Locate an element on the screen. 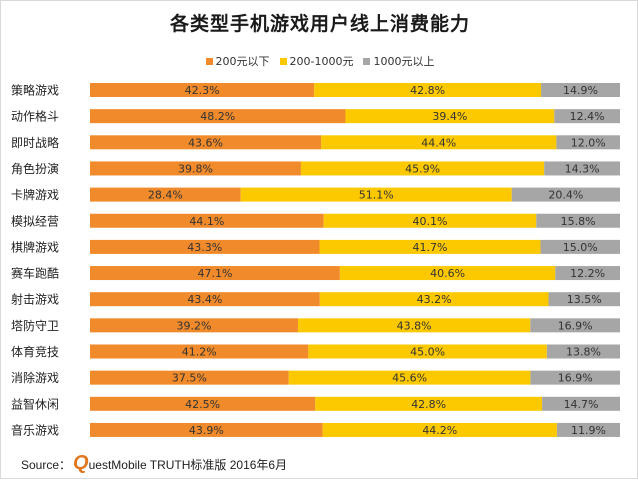 This screenshot has width=638, height=480. value-label-13-0: 43.9% is located at coordinates (206, 430).